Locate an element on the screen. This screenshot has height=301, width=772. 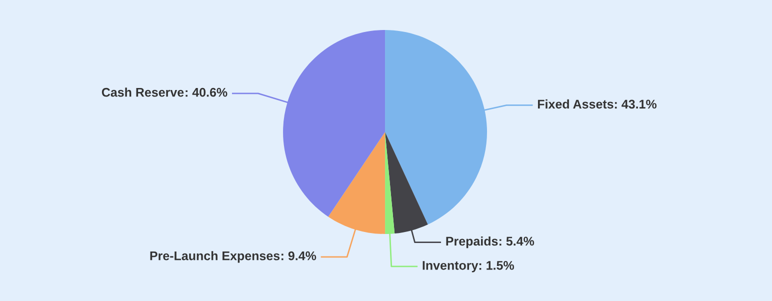
slice-label: Fixed Assets is located at coordinates (576, 104).